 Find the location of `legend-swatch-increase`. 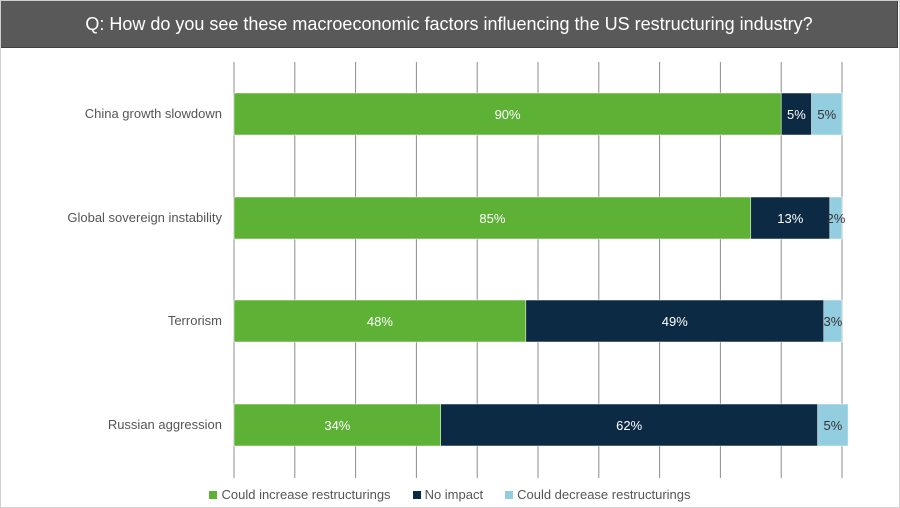

legend-swatch-increase is located at coordinates (213, 494).